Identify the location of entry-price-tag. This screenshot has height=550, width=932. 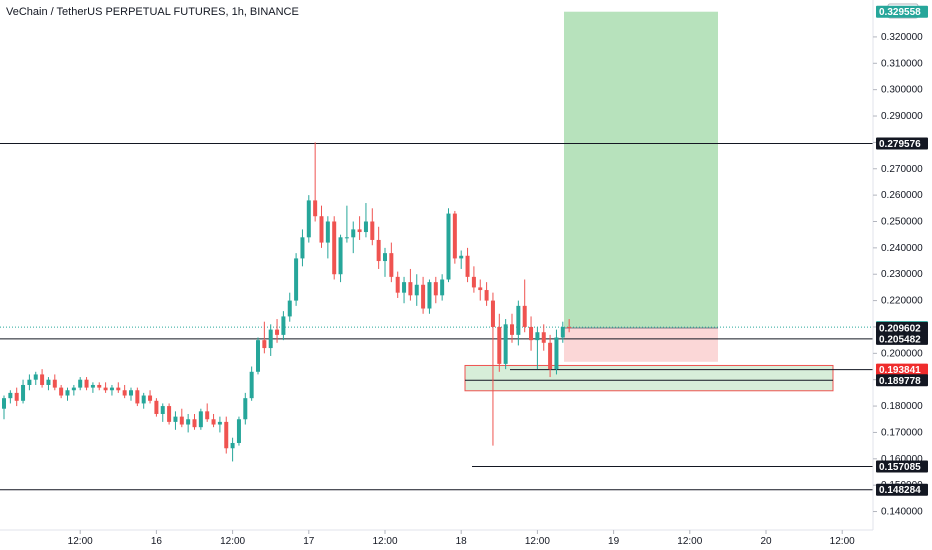
(902, 328).